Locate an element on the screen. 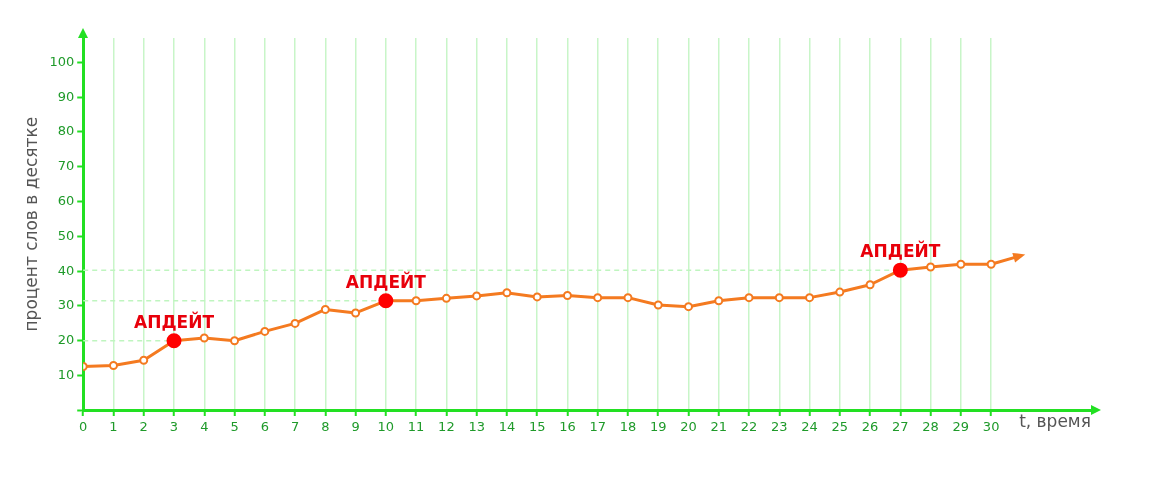  y-tick-label: 30 is located at coordinates (66, 305).